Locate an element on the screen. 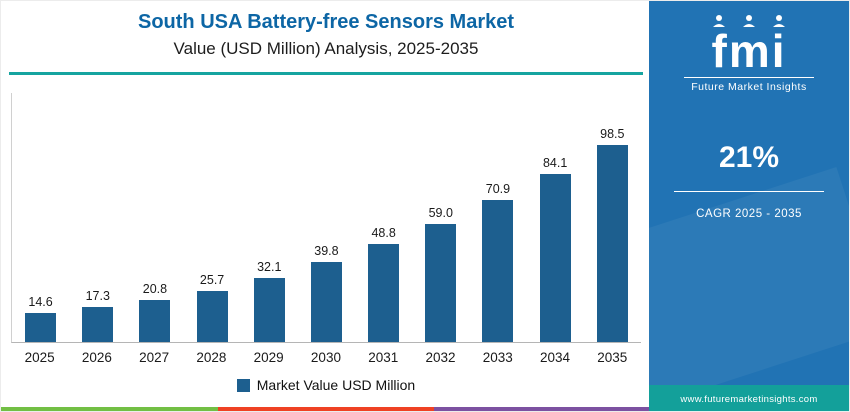 The image size is (850, 412). website-url: www.futuremarketinsights.com is located at coordinates (749, 399).